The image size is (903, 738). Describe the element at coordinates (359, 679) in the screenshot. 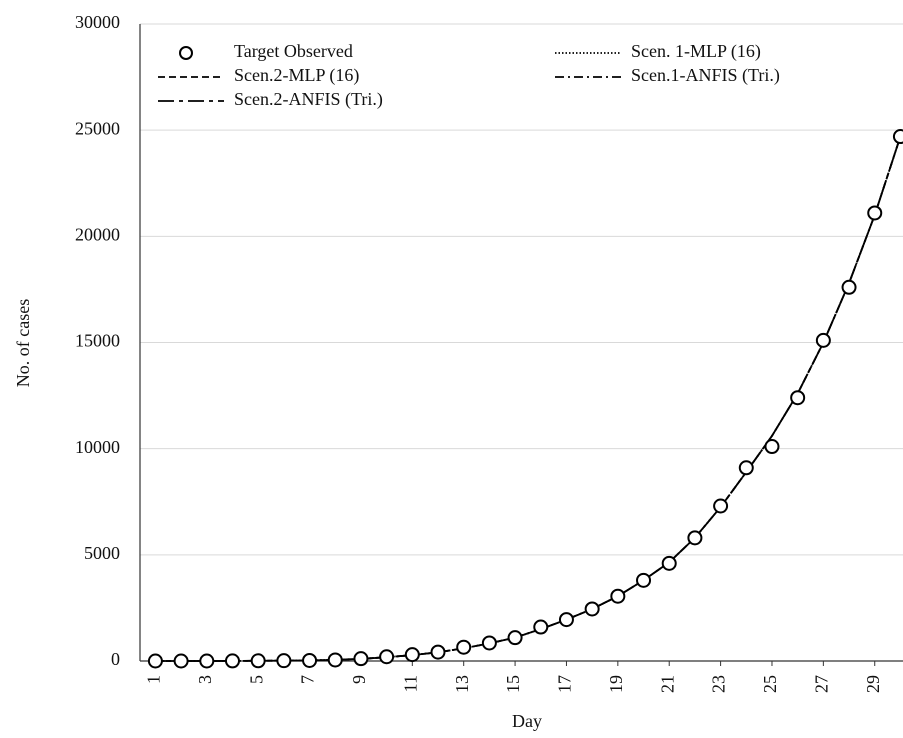

I see `x-tick-label: 9` at that location.